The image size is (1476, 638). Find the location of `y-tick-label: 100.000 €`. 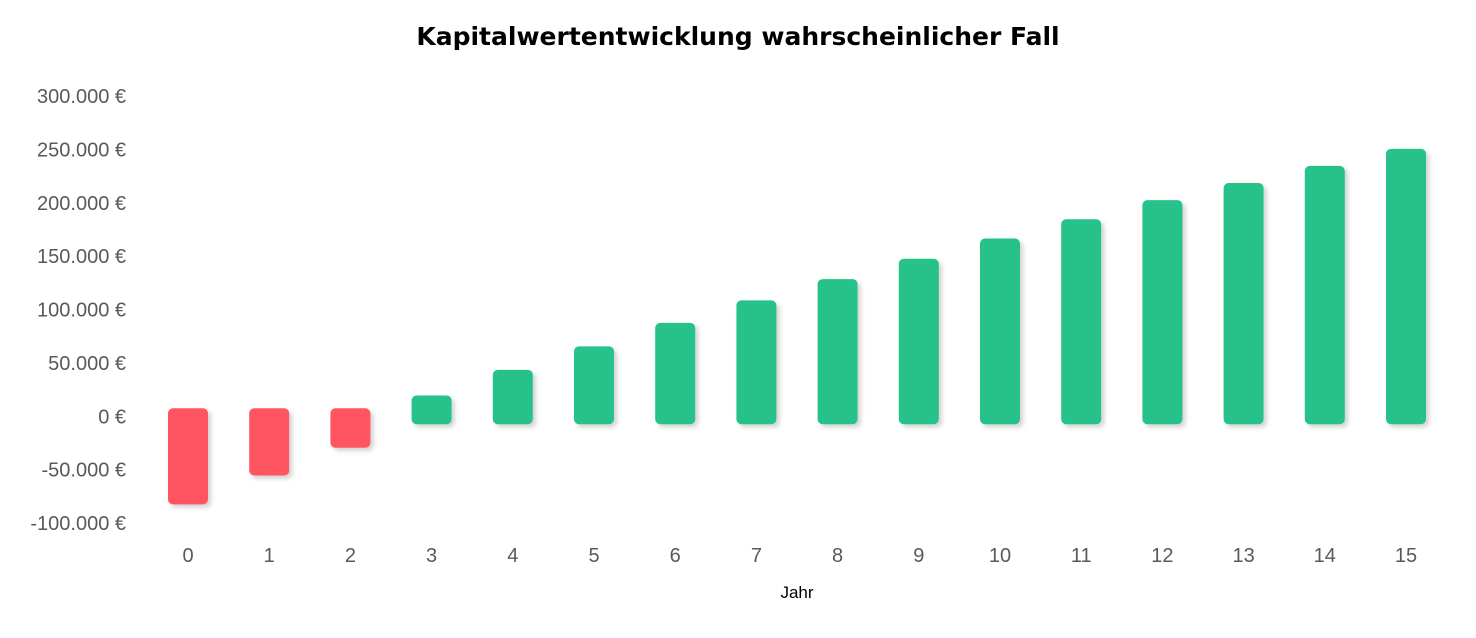

y-tick-label: 100.000 € is located at coordinates (81, 311).